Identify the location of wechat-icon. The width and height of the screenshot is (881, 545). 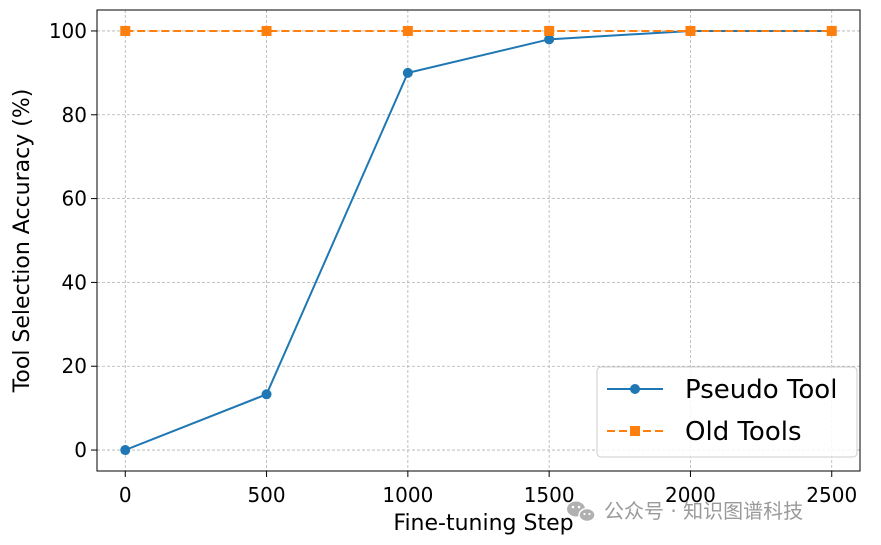
(581, 512).